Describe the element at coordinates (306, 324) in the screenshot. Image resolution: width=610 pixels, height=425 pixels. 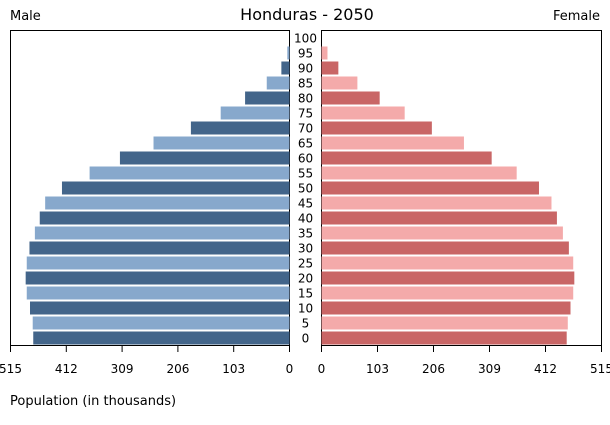
I see `age-label-5: 5` at that location.